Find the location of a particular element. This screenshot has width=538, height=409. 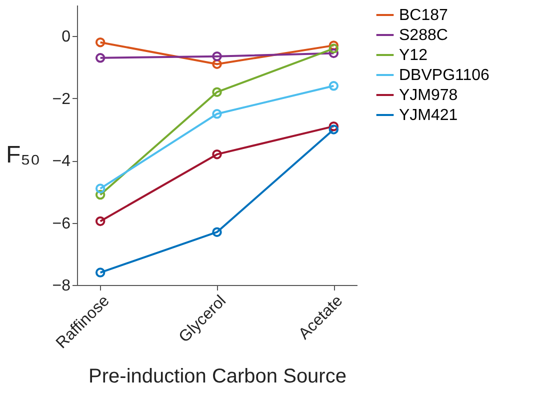

y-axis-title: F₅₀ is located at coordinates (23, 155).